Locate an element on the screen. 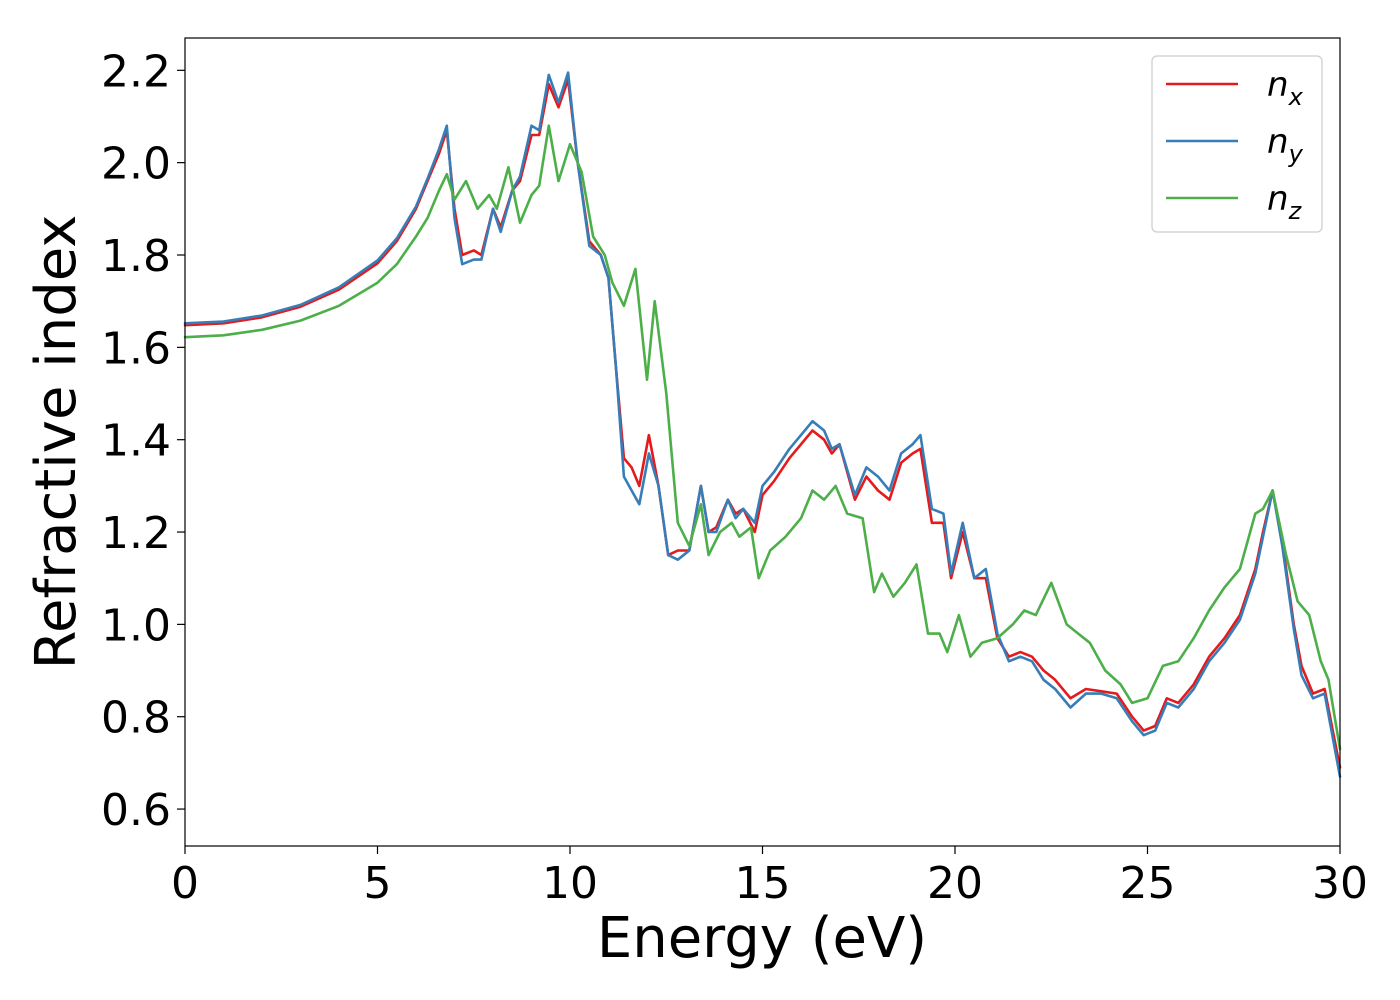 This screenshot has height=1000, width=1400. x-tick-label: 15 is located at coordinates (763, 883).